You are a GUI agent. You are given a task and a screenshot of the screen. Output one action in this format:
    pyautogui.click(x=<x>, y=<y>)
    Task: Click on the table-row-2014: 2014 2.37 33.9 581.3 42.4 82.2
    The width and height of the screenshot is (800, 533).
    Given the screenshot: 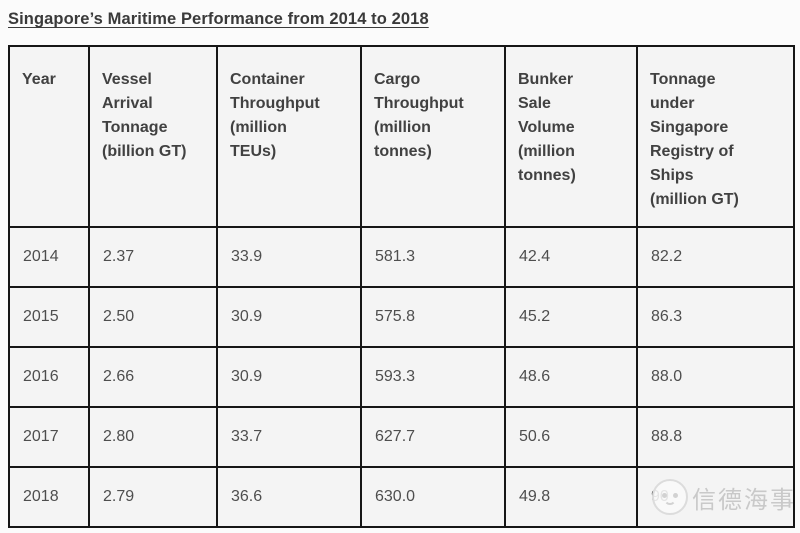 What is the action you would take?
    pyautogui.click(x=401, y=257)
    